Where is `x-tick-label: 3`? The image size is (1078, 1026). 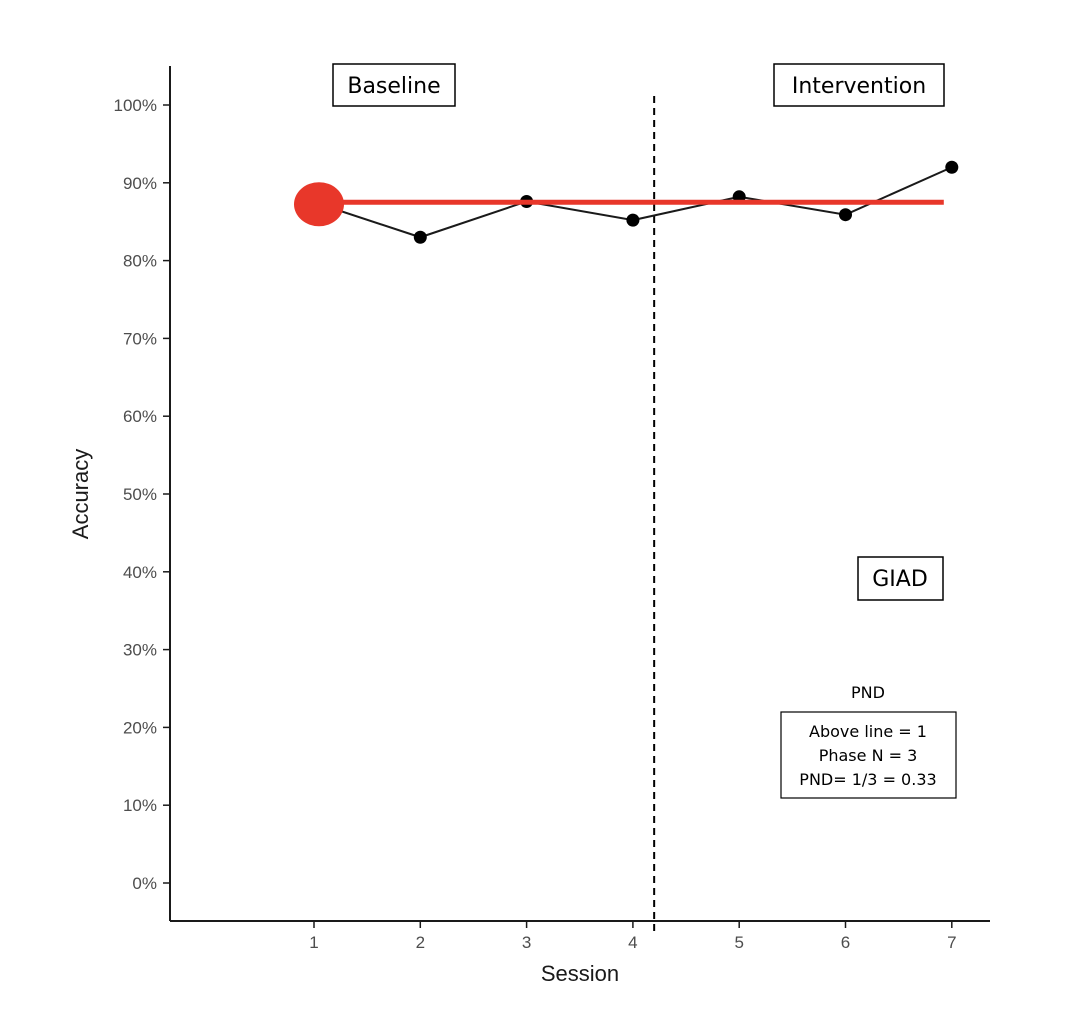 x-tick-label: 3 is located at coordinates (526, 942).